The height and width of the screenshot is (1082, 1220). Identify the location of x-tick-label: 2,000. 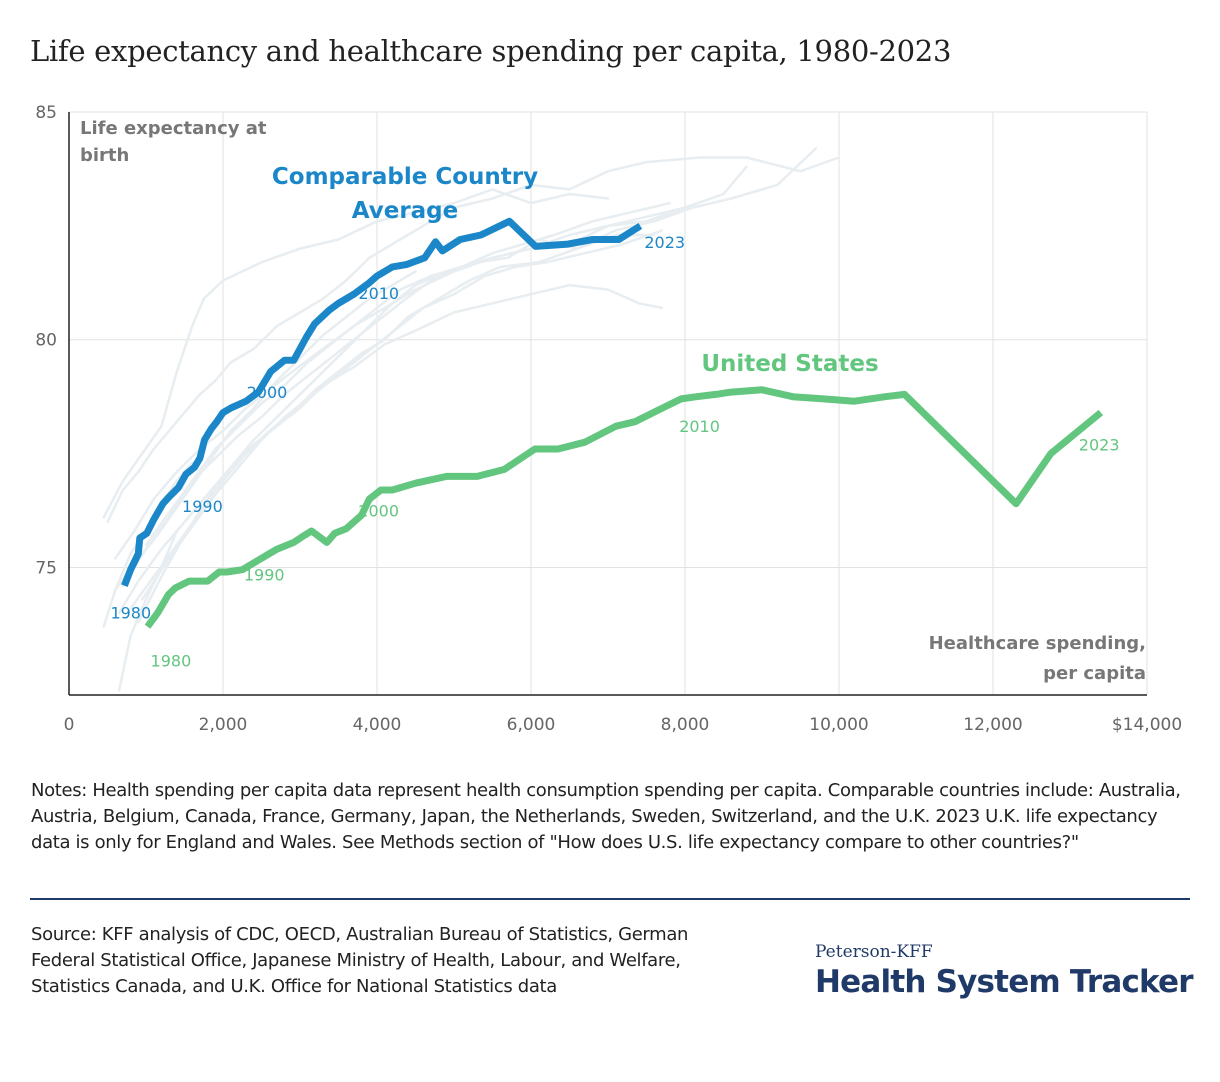
(223, 725).